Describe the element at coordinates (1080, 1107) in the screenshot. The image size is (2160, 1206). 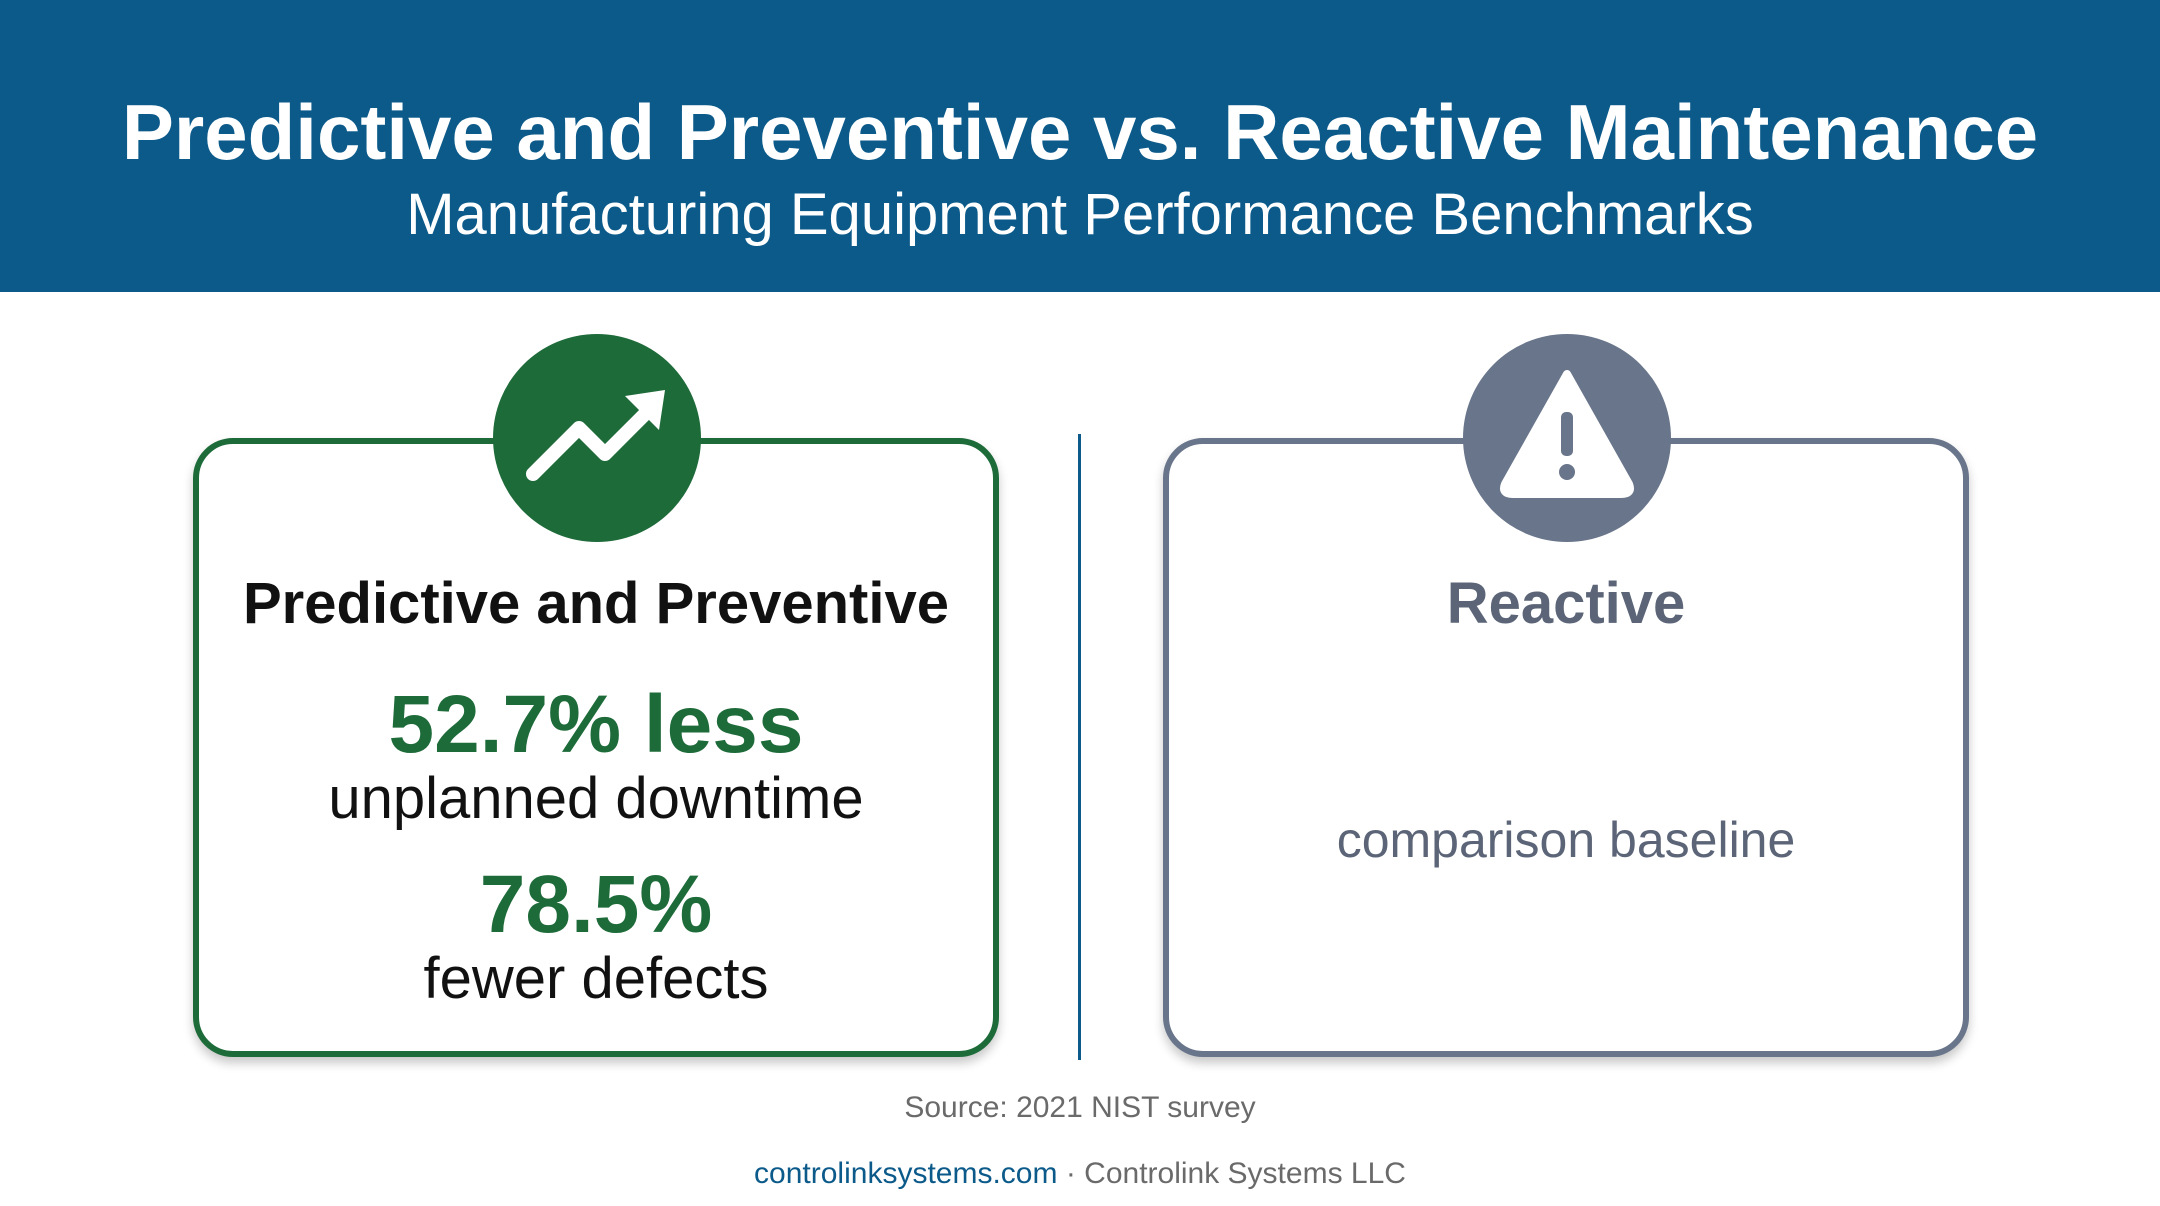
I see `source-note: Source: 2021 NIST survey` at that location.